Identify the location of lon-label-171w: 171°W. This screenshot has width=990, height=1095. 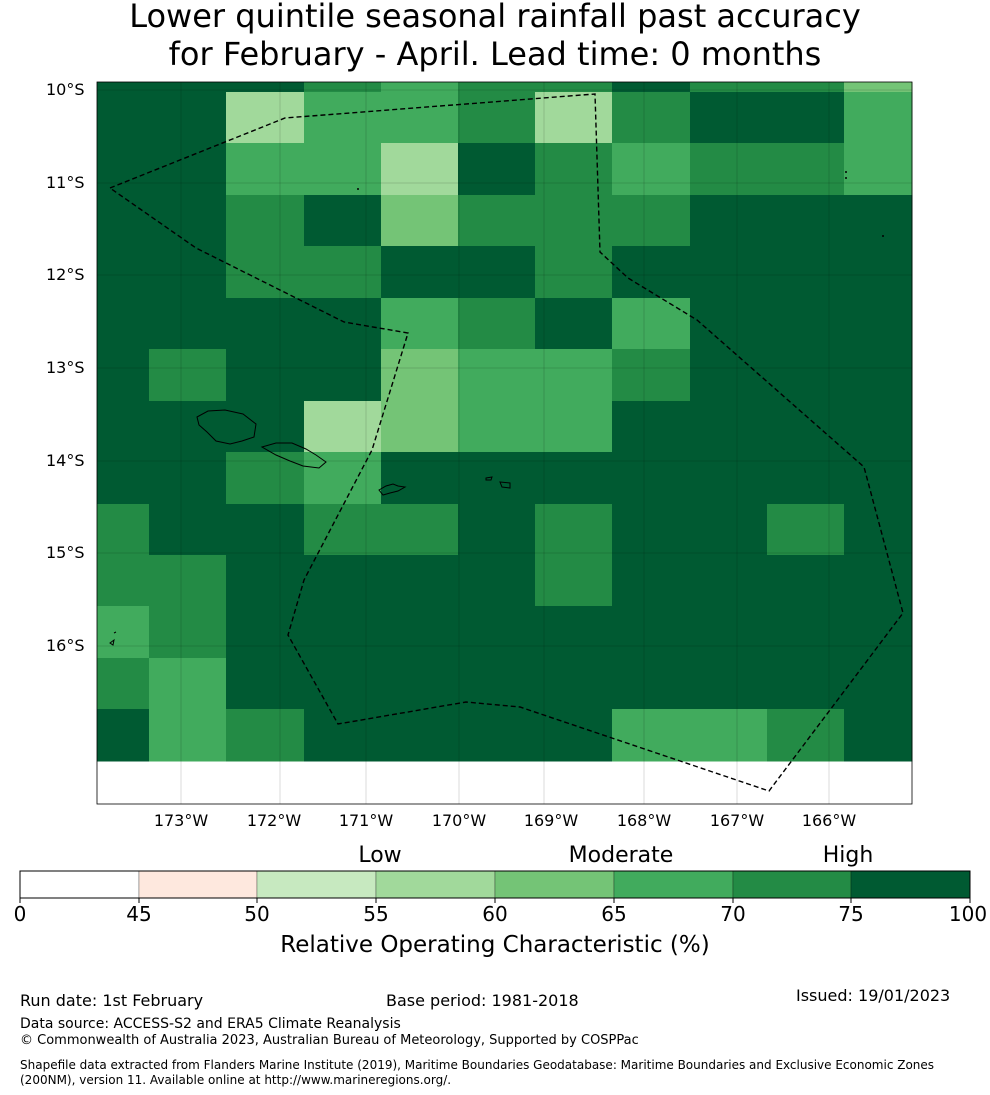
(366, 820).